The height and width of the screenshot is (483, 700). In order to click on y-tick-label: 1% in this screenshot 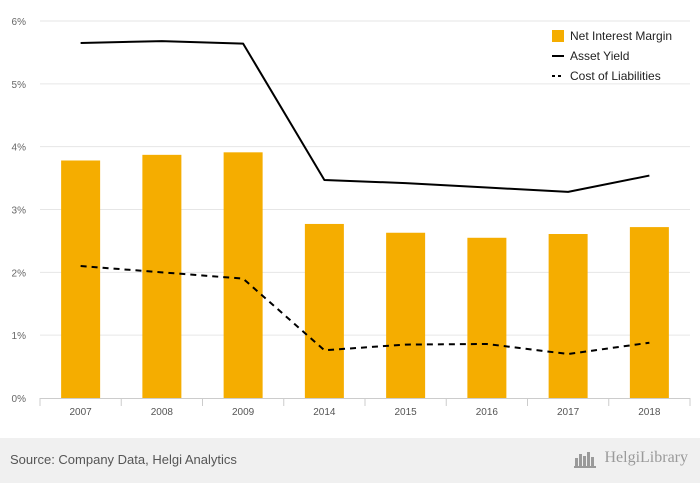, I will do `click(19, 336)`.